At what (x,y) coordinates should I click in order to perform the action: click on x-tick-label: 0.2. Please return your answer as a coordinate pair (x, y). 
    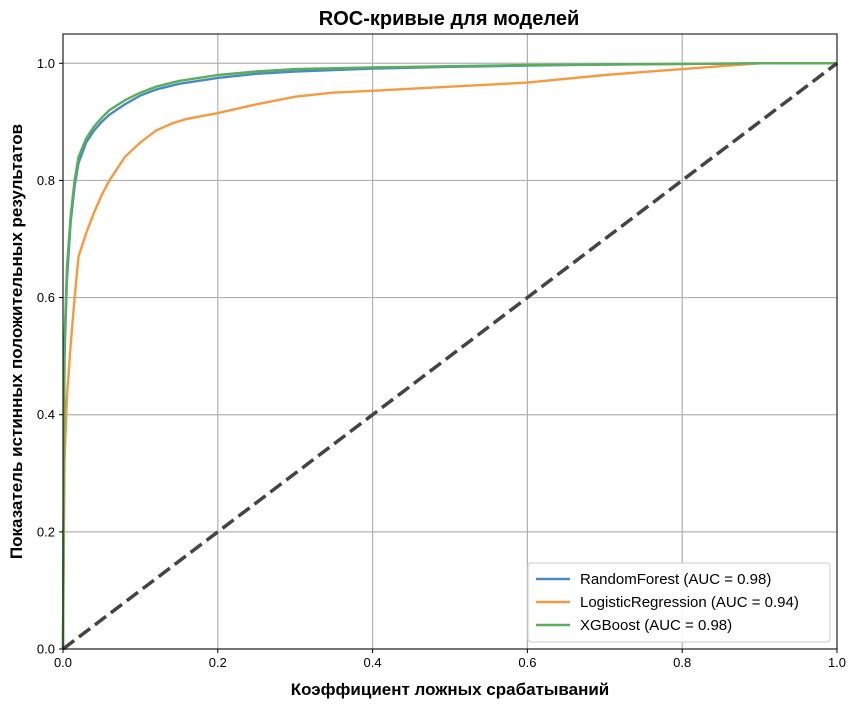
    Looking at the image, I should click on (218, 662).